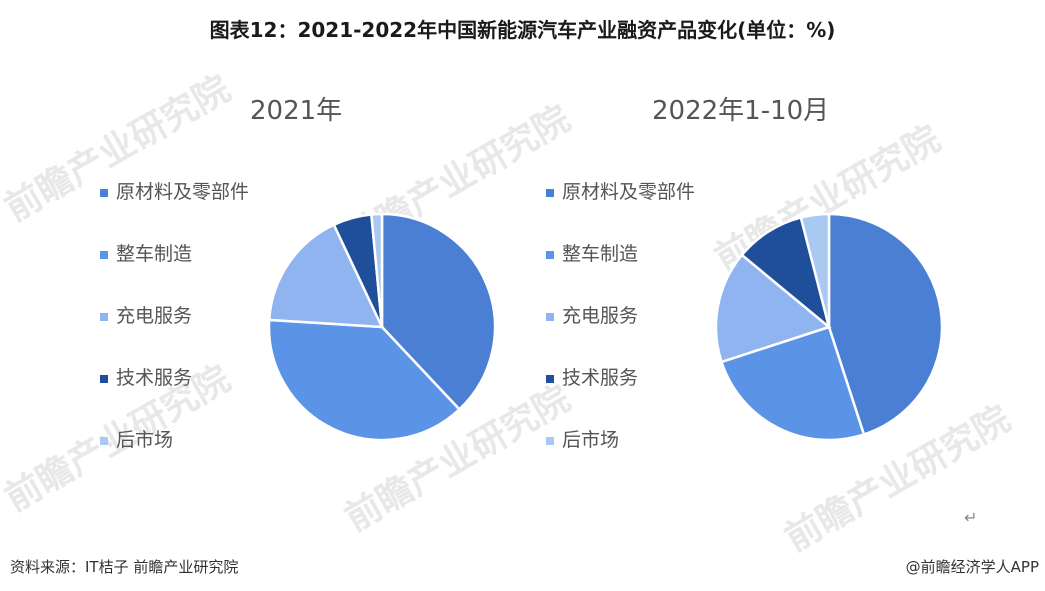 The height and width of the screenshot is (591, 1045). What do you see at coordinates (522, 30) in the screenshot?
I see `chart-title: 图表12：2021-2022年中国新能源汽车产业融资产品变化(单位：%)` at bounding box center [522, 30].